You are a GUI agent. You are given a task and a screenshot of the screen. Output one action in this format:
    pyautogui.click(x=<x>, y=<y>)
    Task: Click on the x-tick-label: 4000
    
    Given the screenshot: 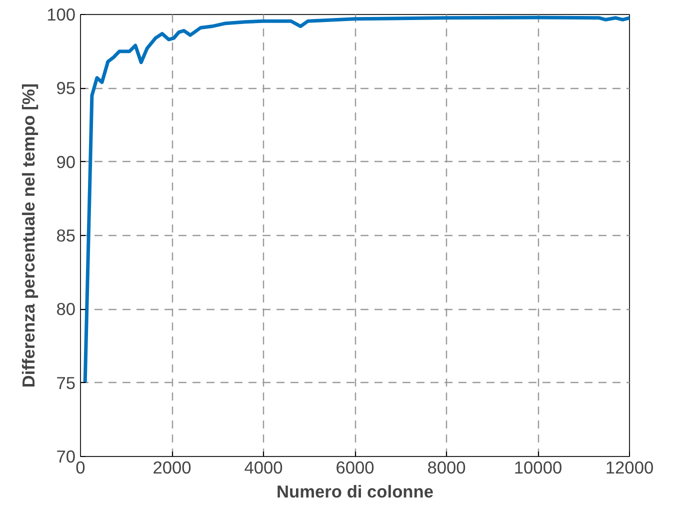 What is the action you would take?
    pyautogui.click(x=263, y=468)
    